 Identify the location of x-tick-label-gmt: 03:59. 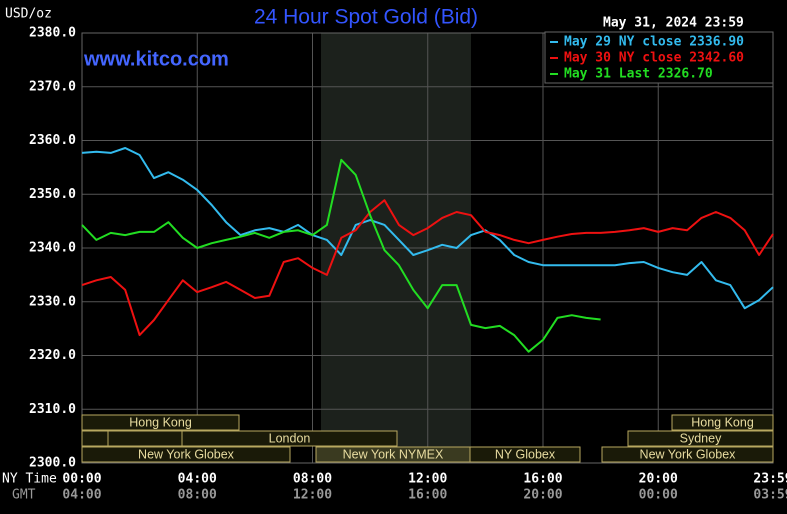
(770, 495).